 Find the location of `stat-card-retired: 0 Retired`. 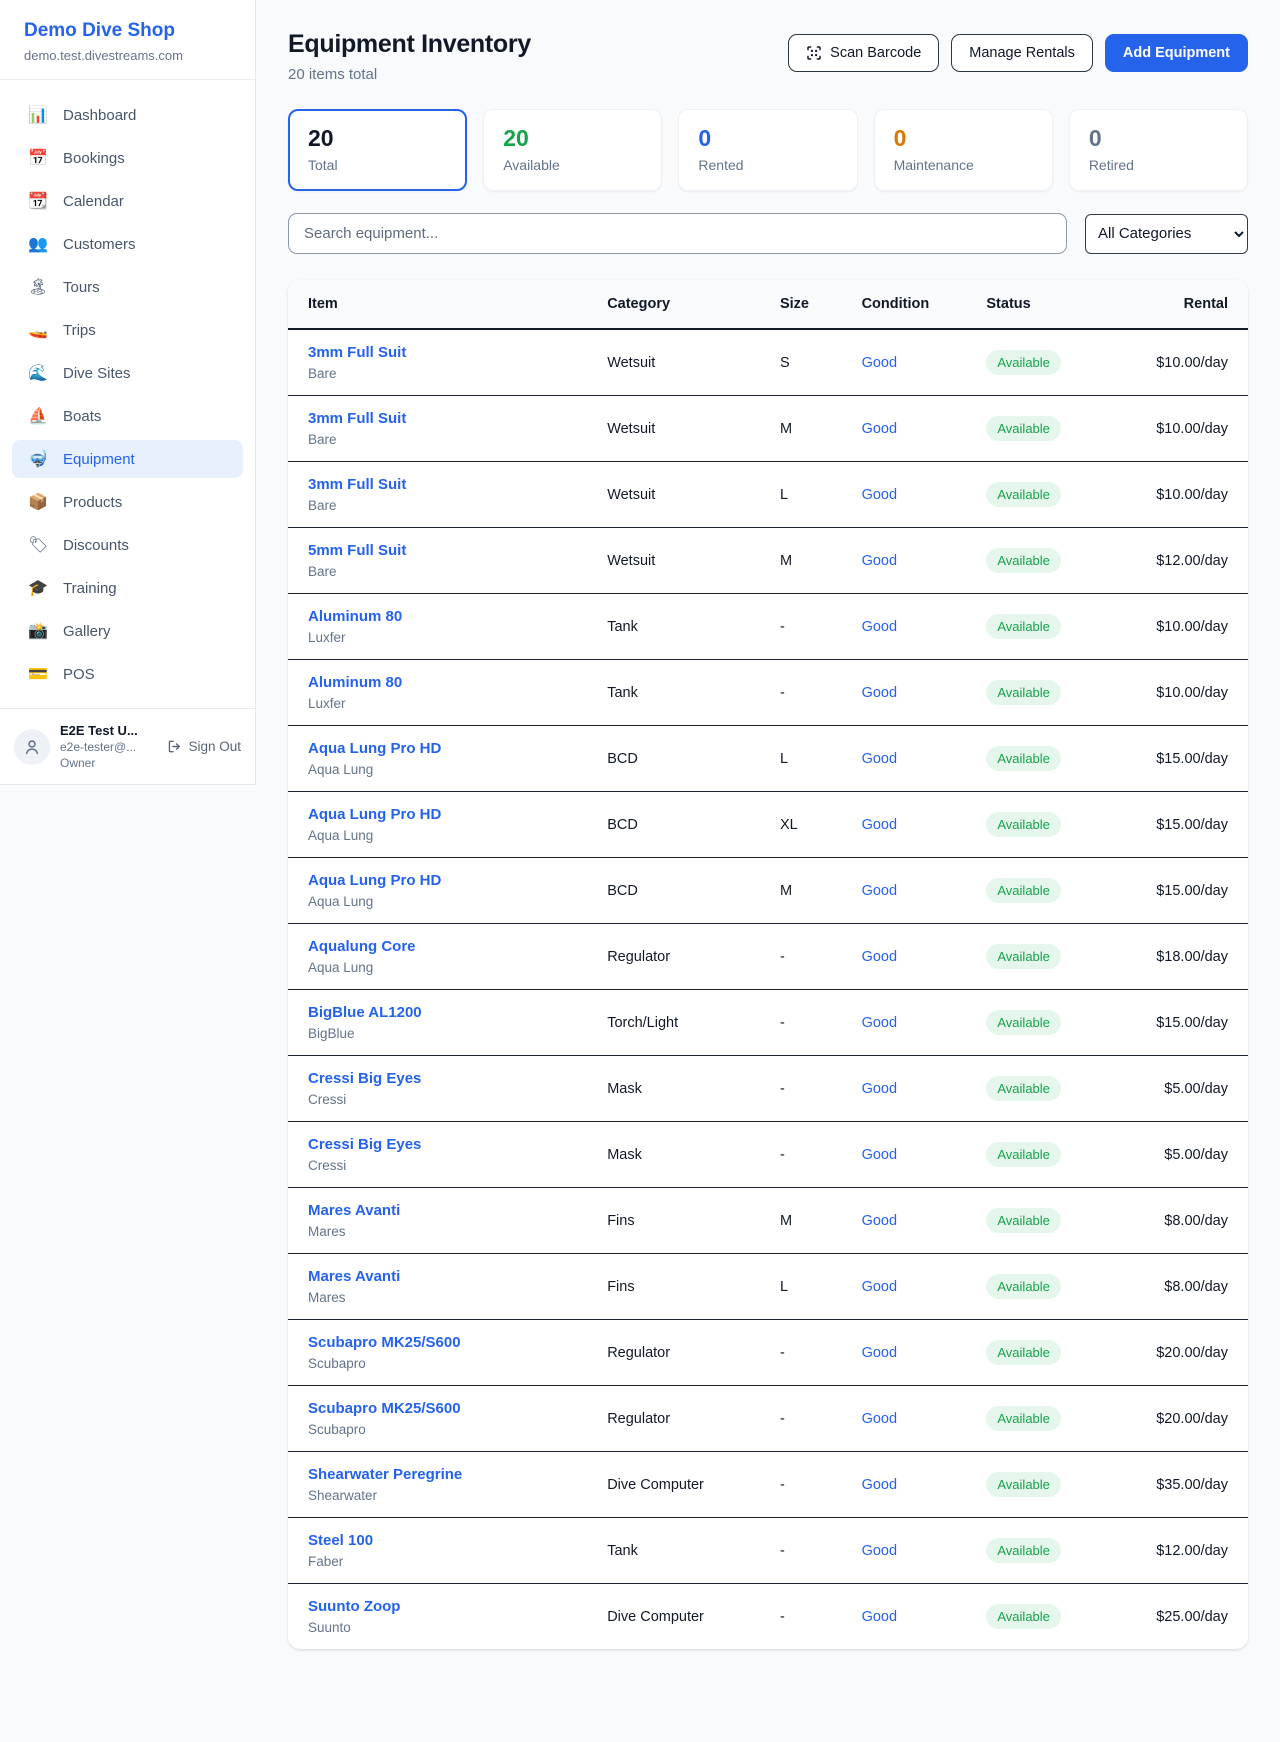

stat-card-retired: 0 Retired is located at coordinates (1158, 150).